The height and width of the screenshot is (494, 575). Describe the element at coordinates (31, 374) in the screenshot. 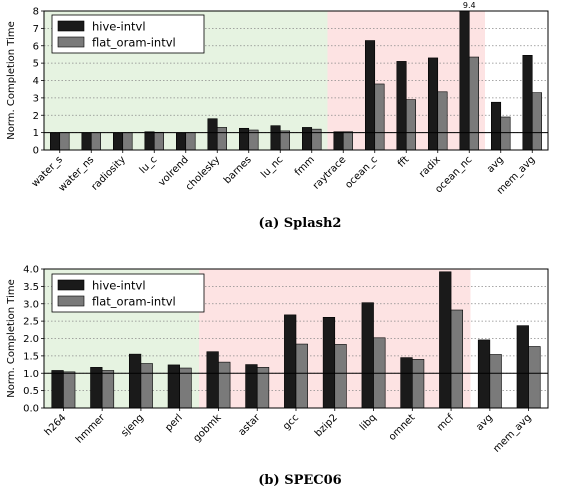

I see `y-tick-label: 1.0` at that location.